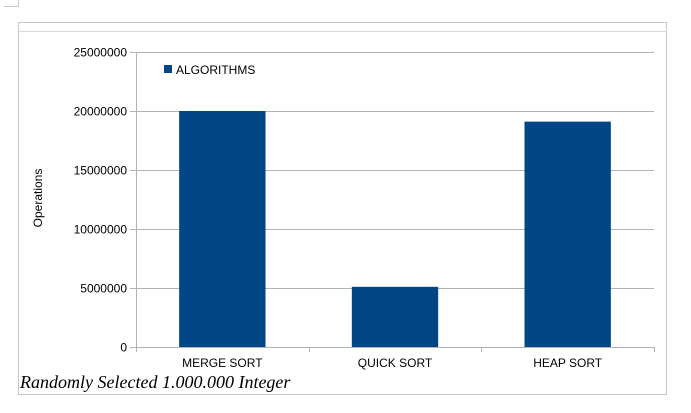 This screenshot has height=413, width=691. Describe the element at coordinates (101, 171) in the screenshot. I see `y-tick-label: 15000000` at that location.